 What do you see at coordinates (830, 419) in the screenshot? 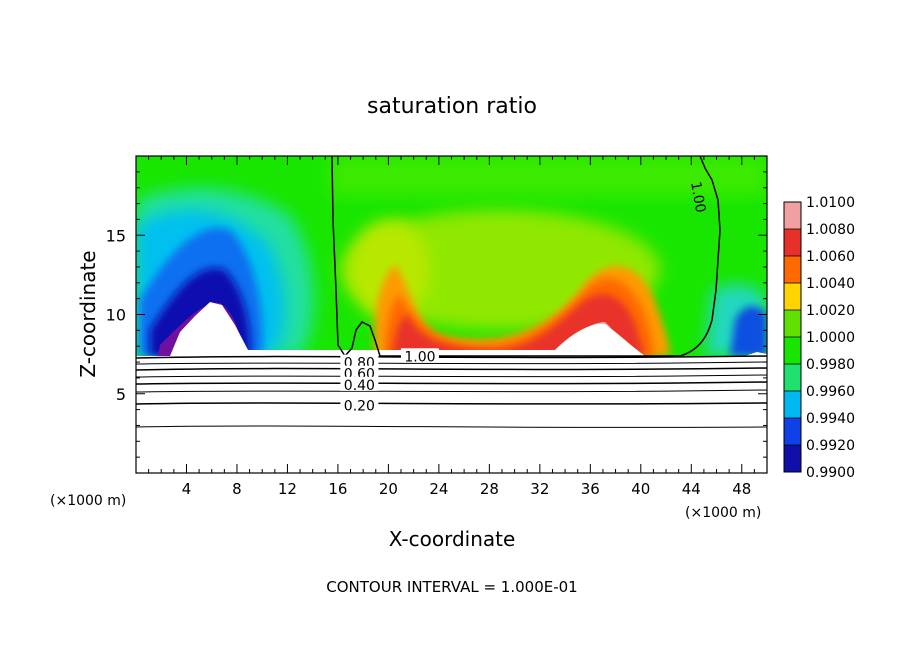
I see `colorbar-label: 0.9940` at bounding box center [830, 419].